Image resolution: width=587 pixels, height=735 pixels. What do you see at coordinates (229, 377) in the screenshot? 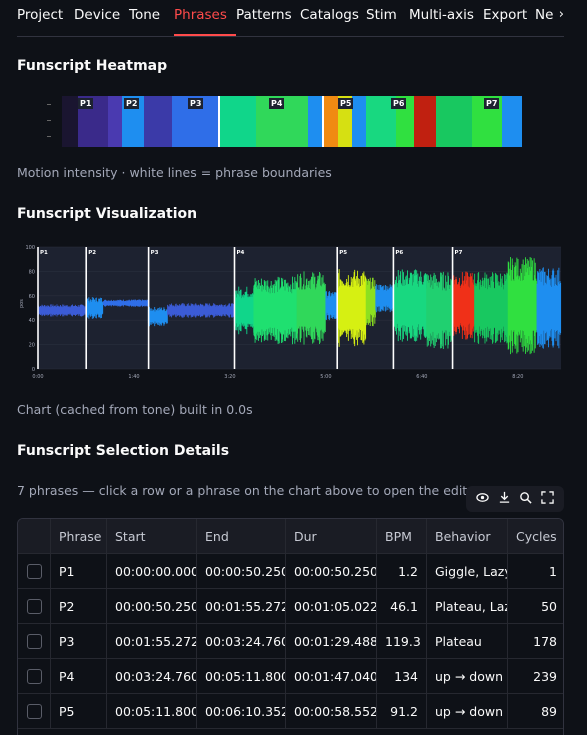
I see `x-tick-label: 3:20` at bounding box center [229, 377].